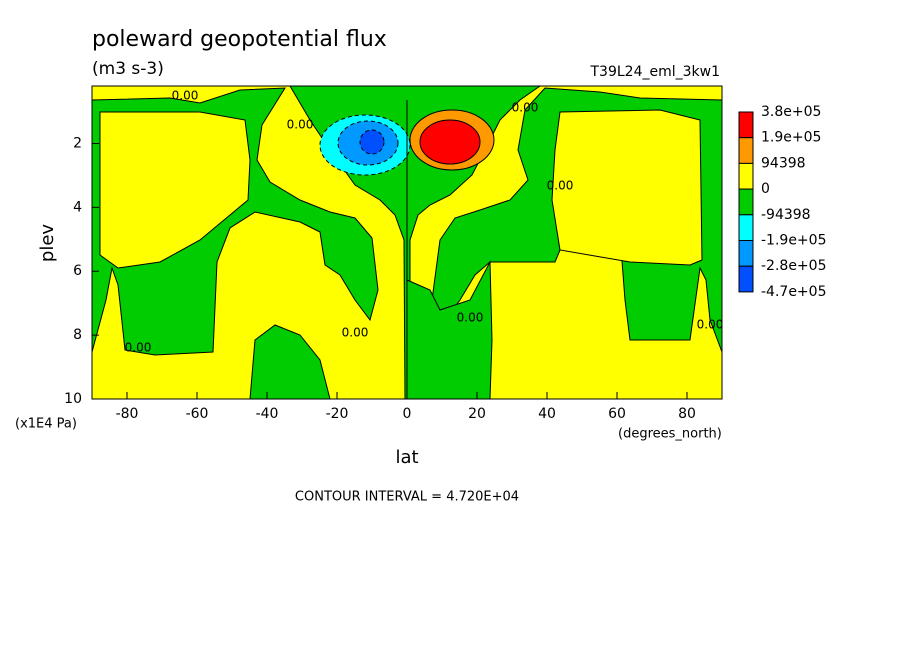  What do you see at coordinates (786, 215) in the screenshot?
I see `colorbar-label: -94398` at bounding box center [786, 215].